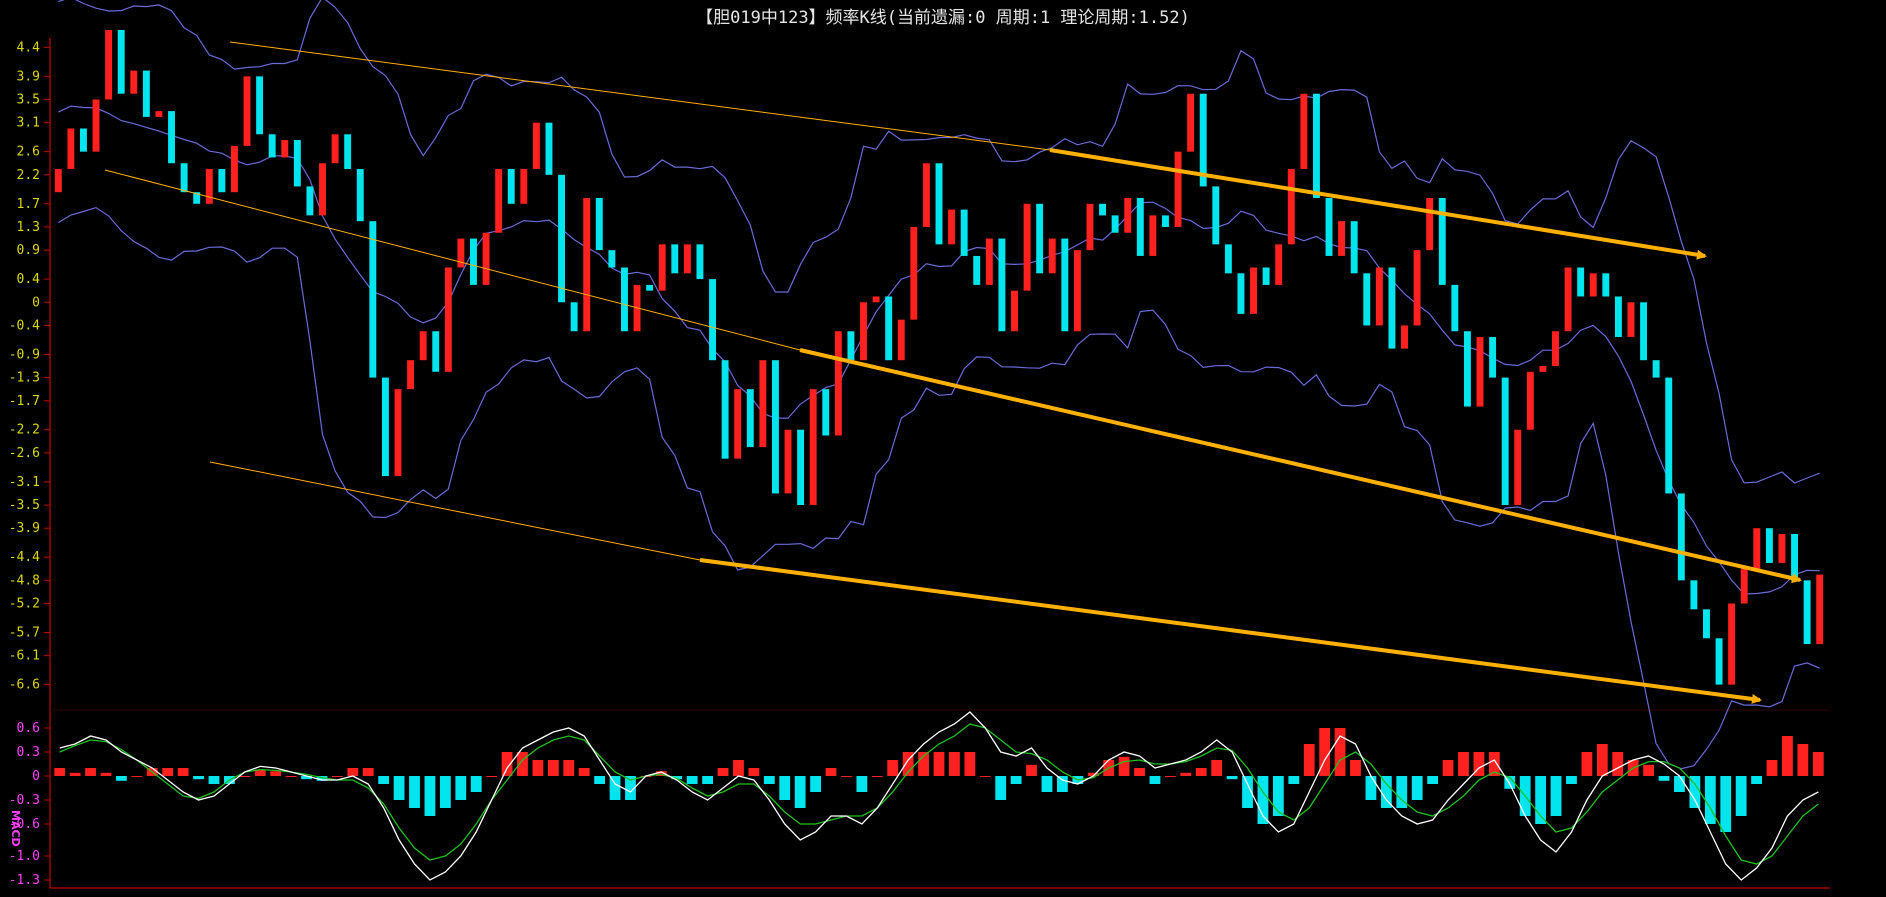 The image size is (1886, 897). What do you see at coordinates (24, 430) in the screenshot?
I see `price-tick-label: -2.2` at bounding box center [24, 430].